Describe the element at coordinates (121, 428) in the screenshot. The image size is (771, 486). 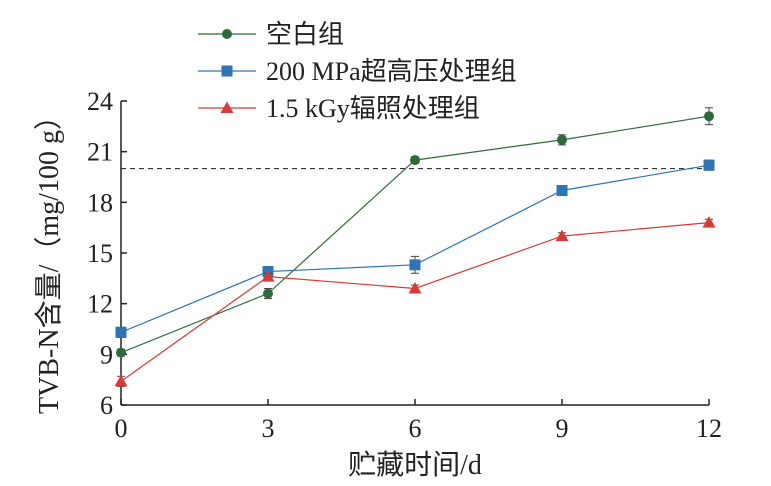
I see `x-tick-label: 0` at that location.